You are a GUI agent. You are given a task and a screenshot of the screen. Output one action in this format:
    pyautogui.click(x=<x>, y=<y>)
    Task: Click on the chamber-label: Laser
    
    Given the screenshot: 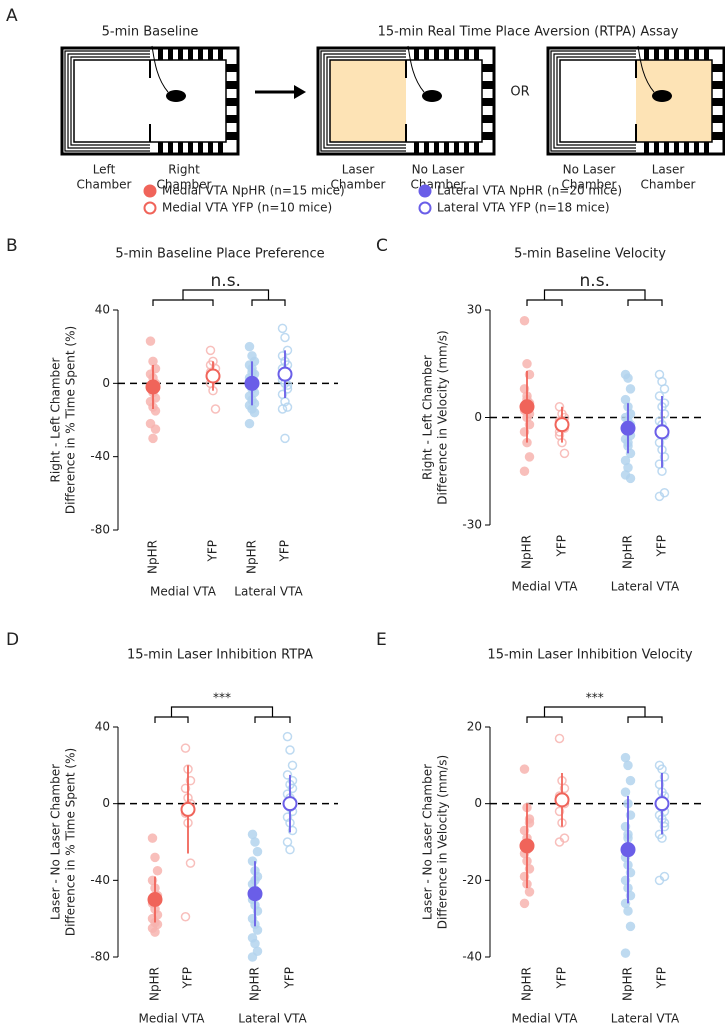 What is the action you would take?
    pyautogui.click(x=668, y=170)
    